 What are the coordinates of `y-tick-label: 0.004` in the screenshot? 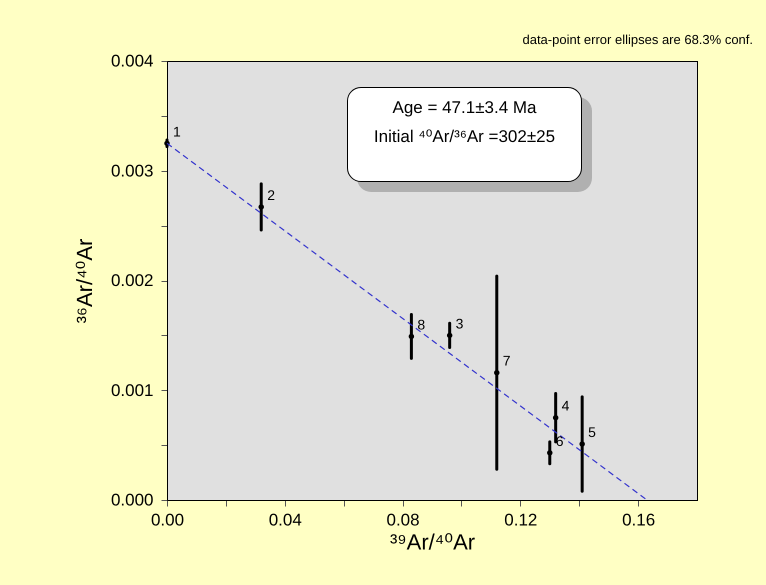 It's located at (132, 61).